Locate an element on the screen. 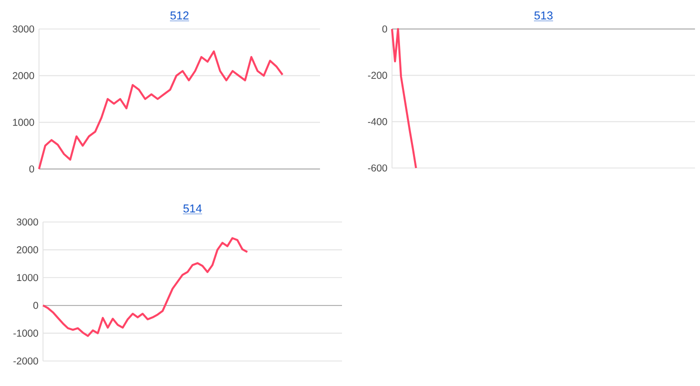 This screenshot has width=700, height=386. y-tick-label: -200 is located at coordinates (378, 75).